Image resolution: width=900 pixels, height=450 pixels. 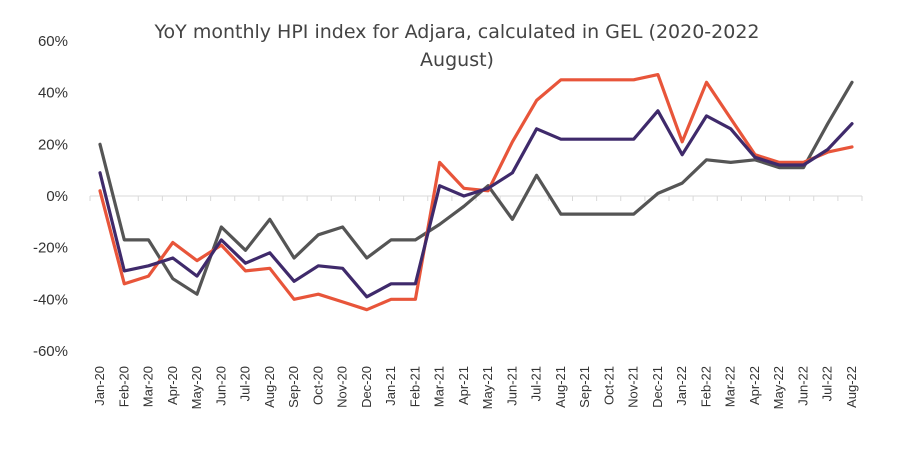 What do you see at coordinates (457, 60) in the screenshot?
I see `chart-title-line-2: August)` at bounding box center [457, 60].